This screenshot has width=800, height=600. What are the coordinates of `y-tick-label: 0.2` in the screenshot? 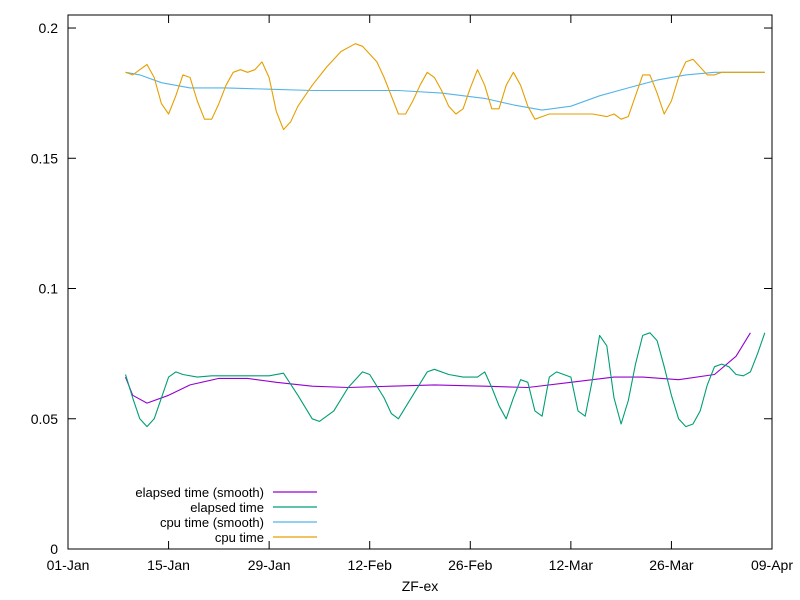 It's located at (49, 28).